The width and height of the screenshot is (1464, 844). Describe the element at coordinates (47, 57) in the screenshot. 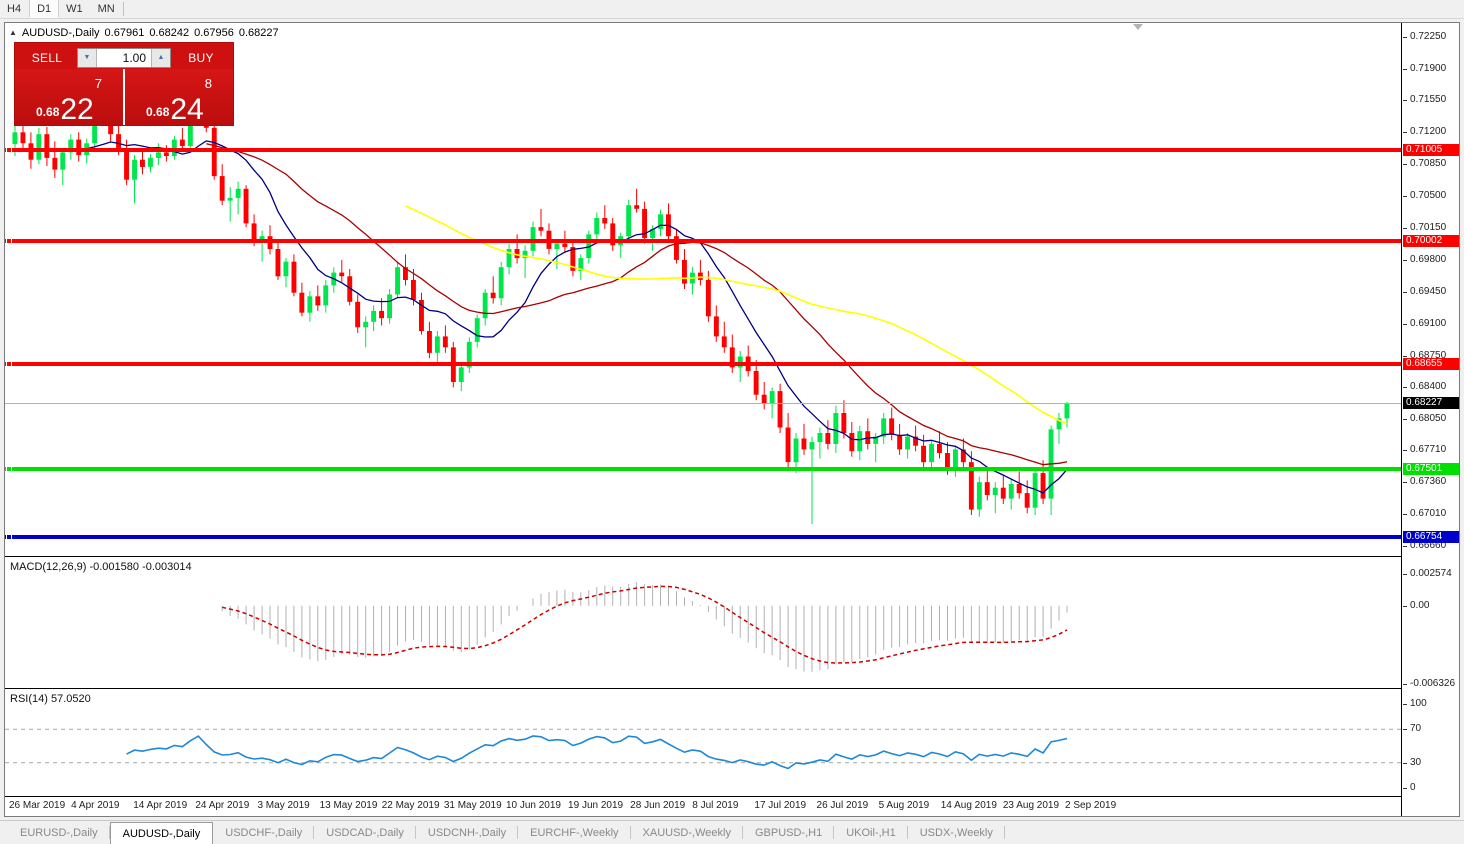

I see `sell-button: SELL` at that location.